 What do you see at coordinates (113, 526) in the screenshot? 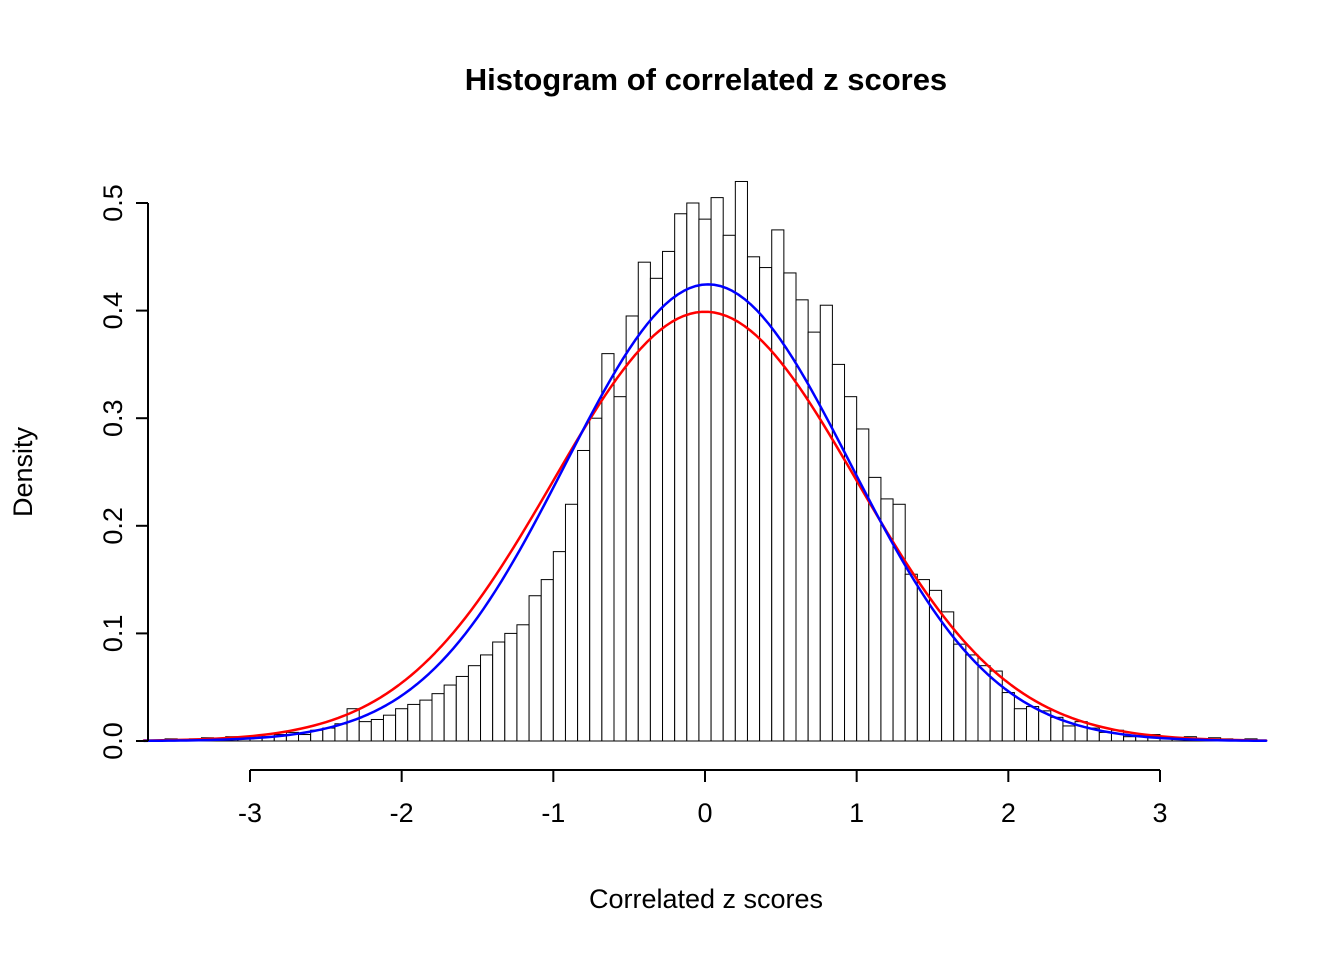
I see `y-tick-label: 0.2` at bounding box center [113, 526].